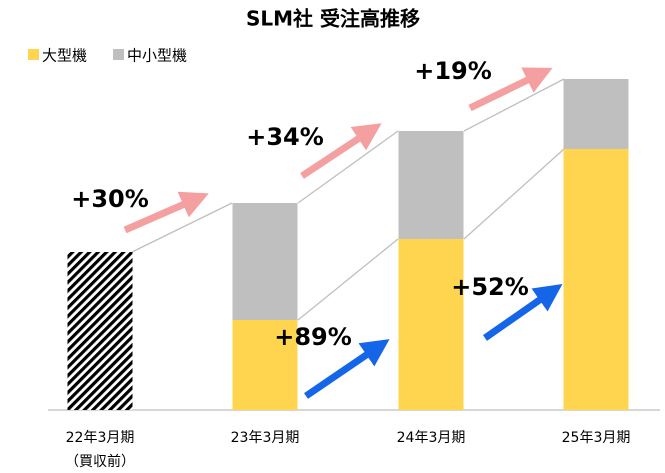  Describe the element at coordinates (490, 287) in the screenshot. I see `growth-annotation: +52%` at that location.